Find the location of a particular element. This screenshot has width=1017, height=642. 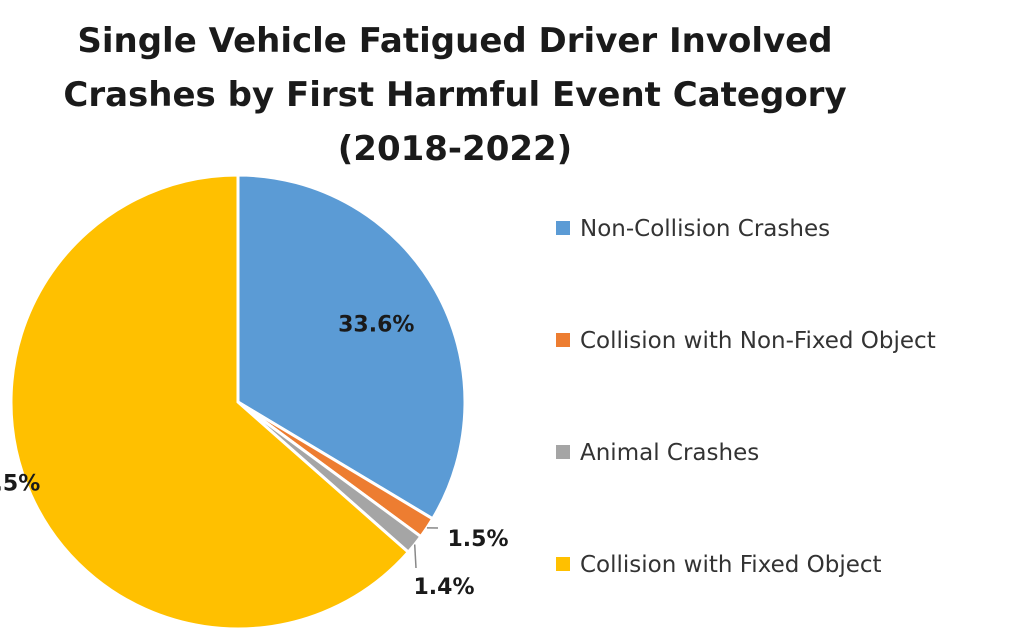

legend-label-3: Animal Crashes is located at coordinates (669, 453).